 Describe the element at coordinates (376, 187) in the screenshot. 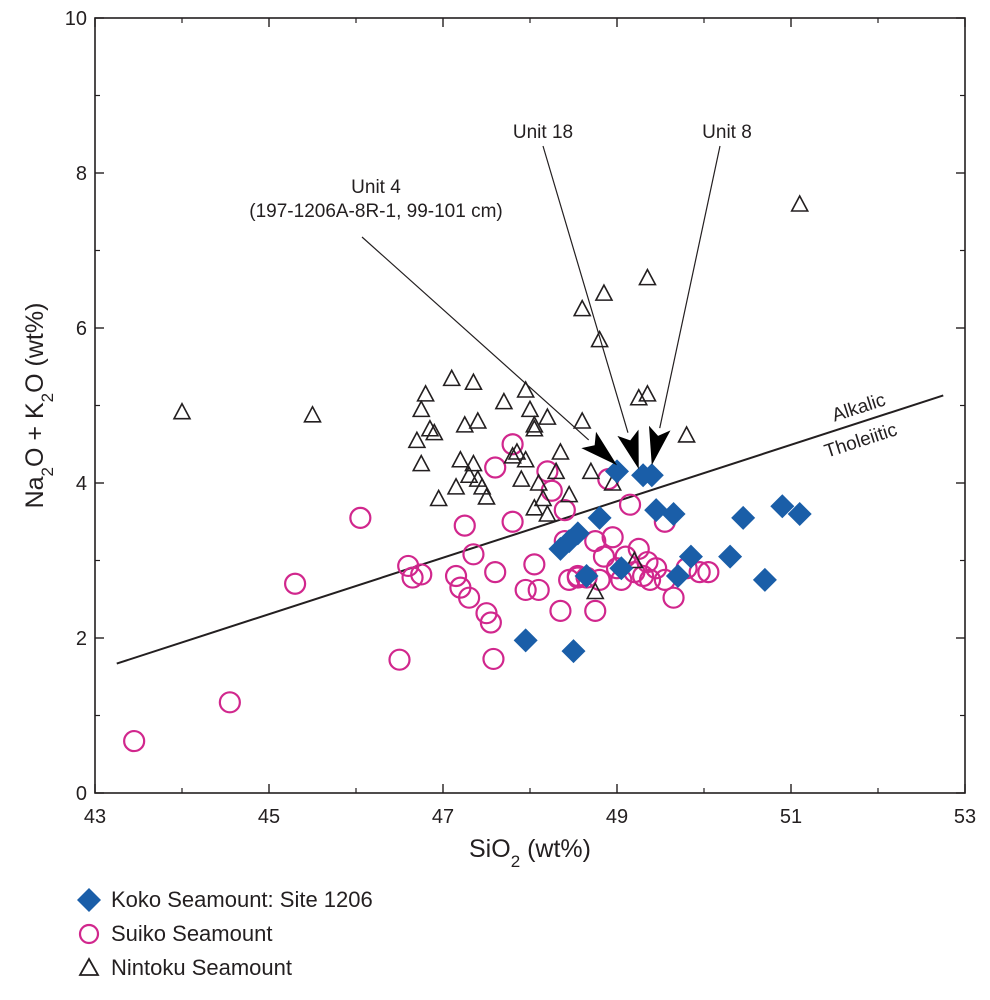

I see `annotation-label: Unit 4` at that location.